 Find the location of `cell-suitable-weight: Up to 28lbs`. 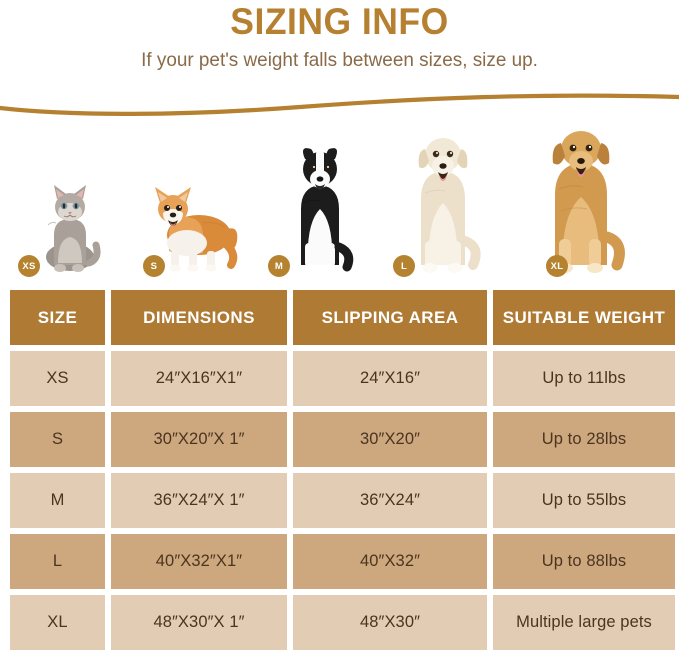

cell-suitable-weight: Up to 28lbs is located at coordinates (584, 439).